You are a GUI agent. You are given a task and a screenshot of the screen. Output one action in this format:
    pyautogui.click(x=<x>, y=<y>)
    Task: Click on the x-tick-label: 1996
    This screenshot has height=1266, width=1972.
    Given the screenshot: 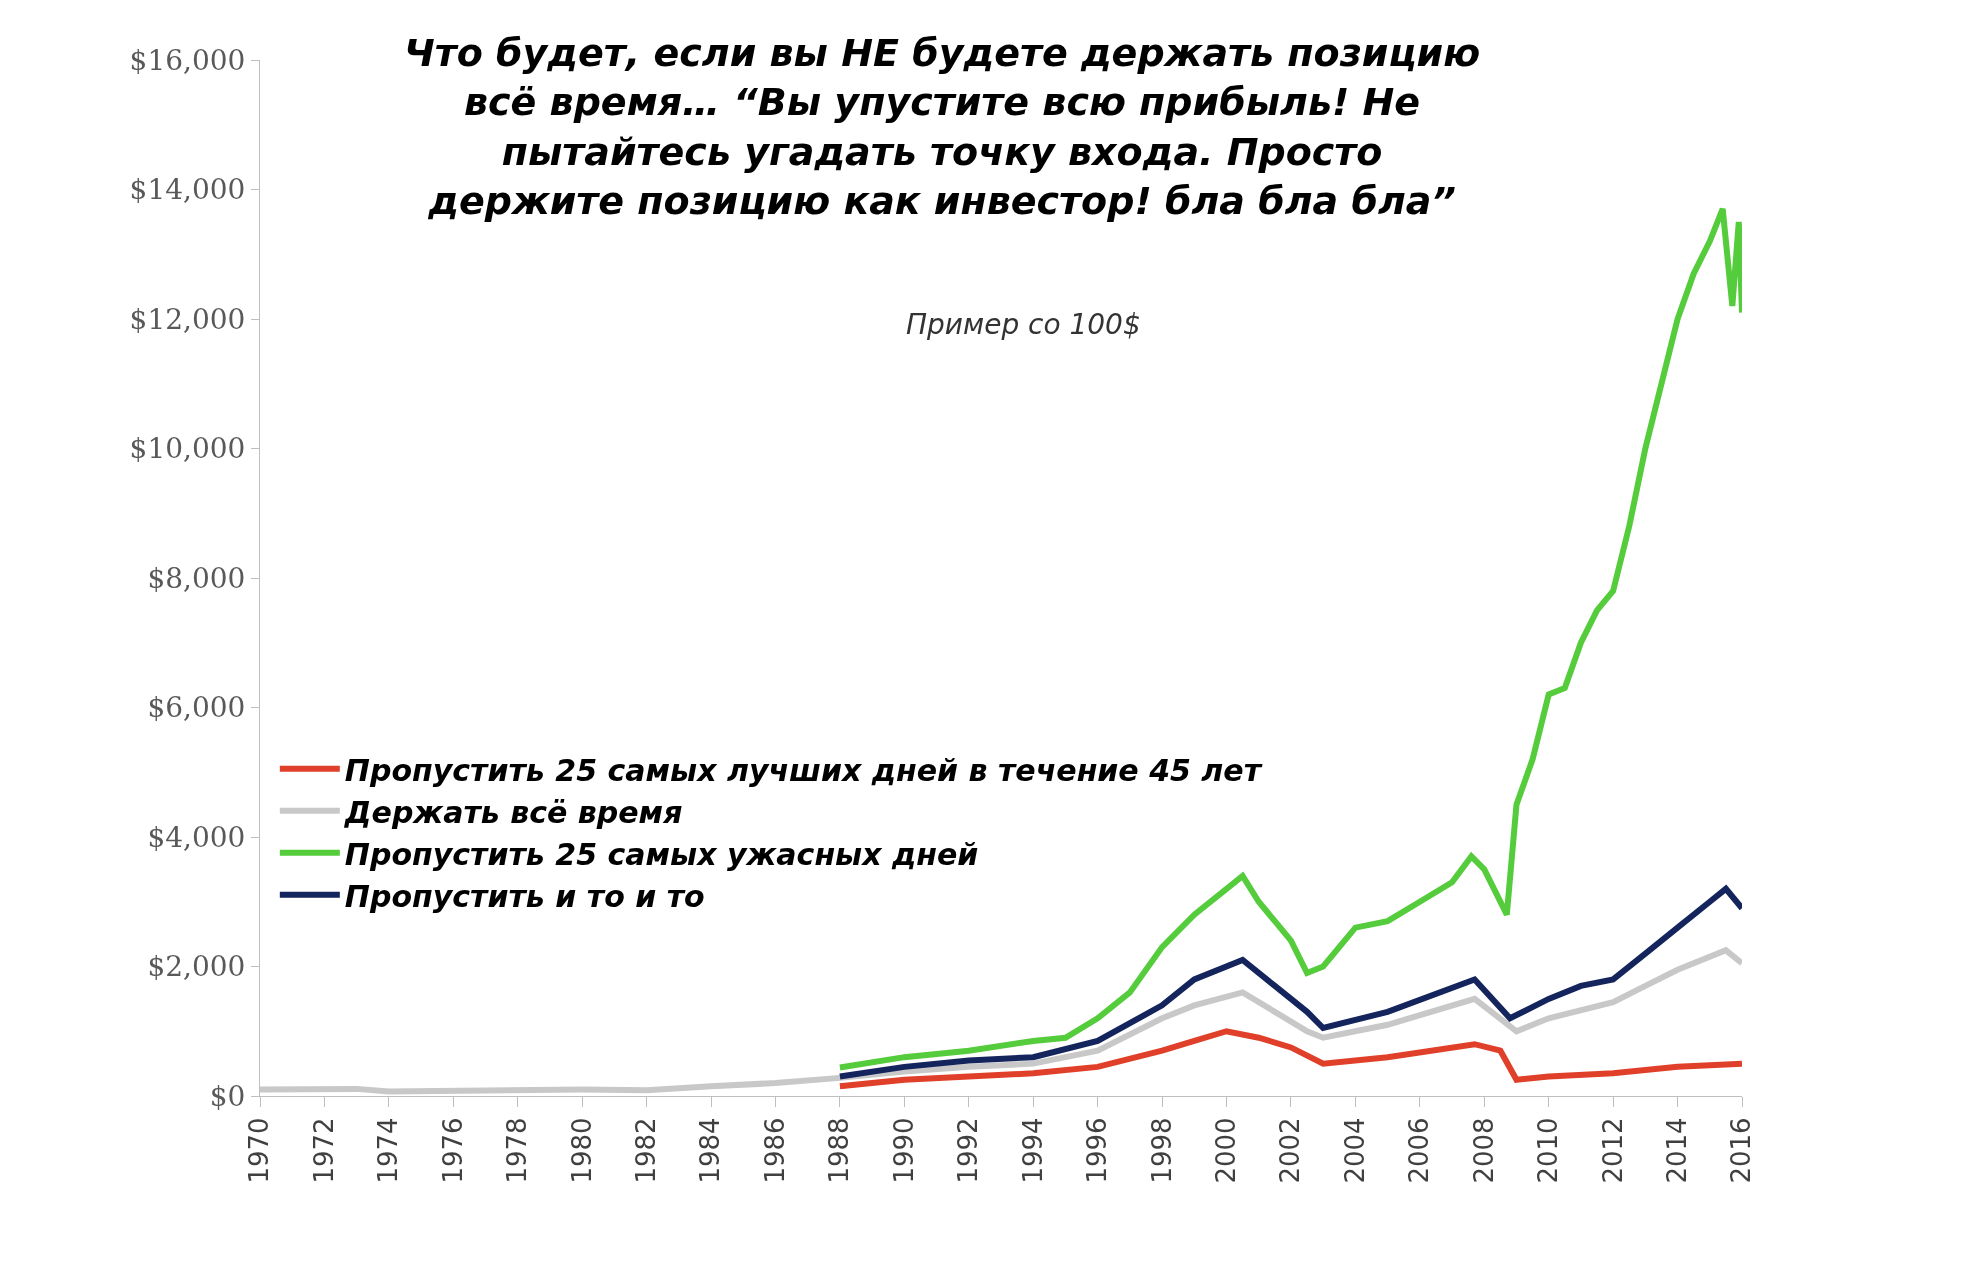 What is the action you would take?
    pyautogui.click(x=1097, y=1150)
    